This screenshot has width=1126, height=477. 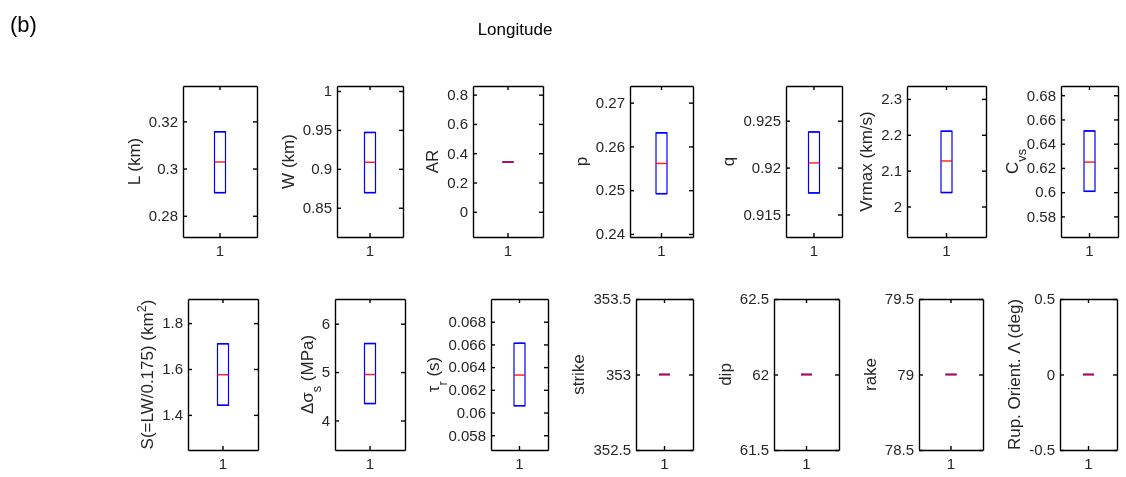 What do you see at coordinates (23, 24) in the screenshot?
I see `text: (b)` at bounding box center [23, 24].